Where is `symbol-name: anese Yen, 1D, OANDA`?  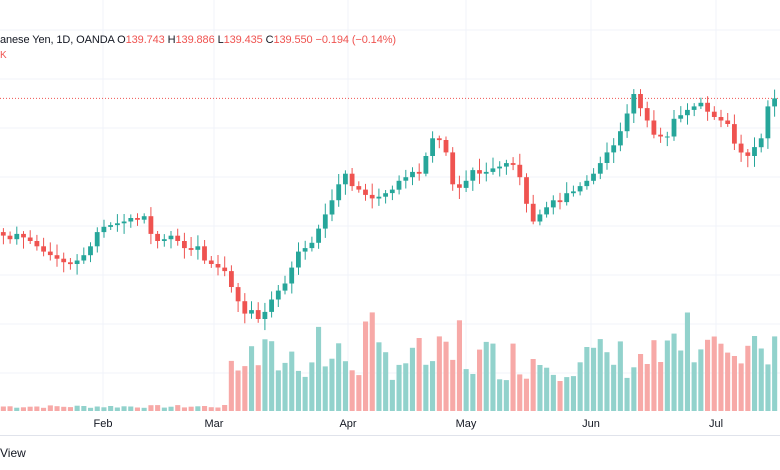 symbol-name: anese Yen, 1D, OANDA is located at coordinates (57, 40).